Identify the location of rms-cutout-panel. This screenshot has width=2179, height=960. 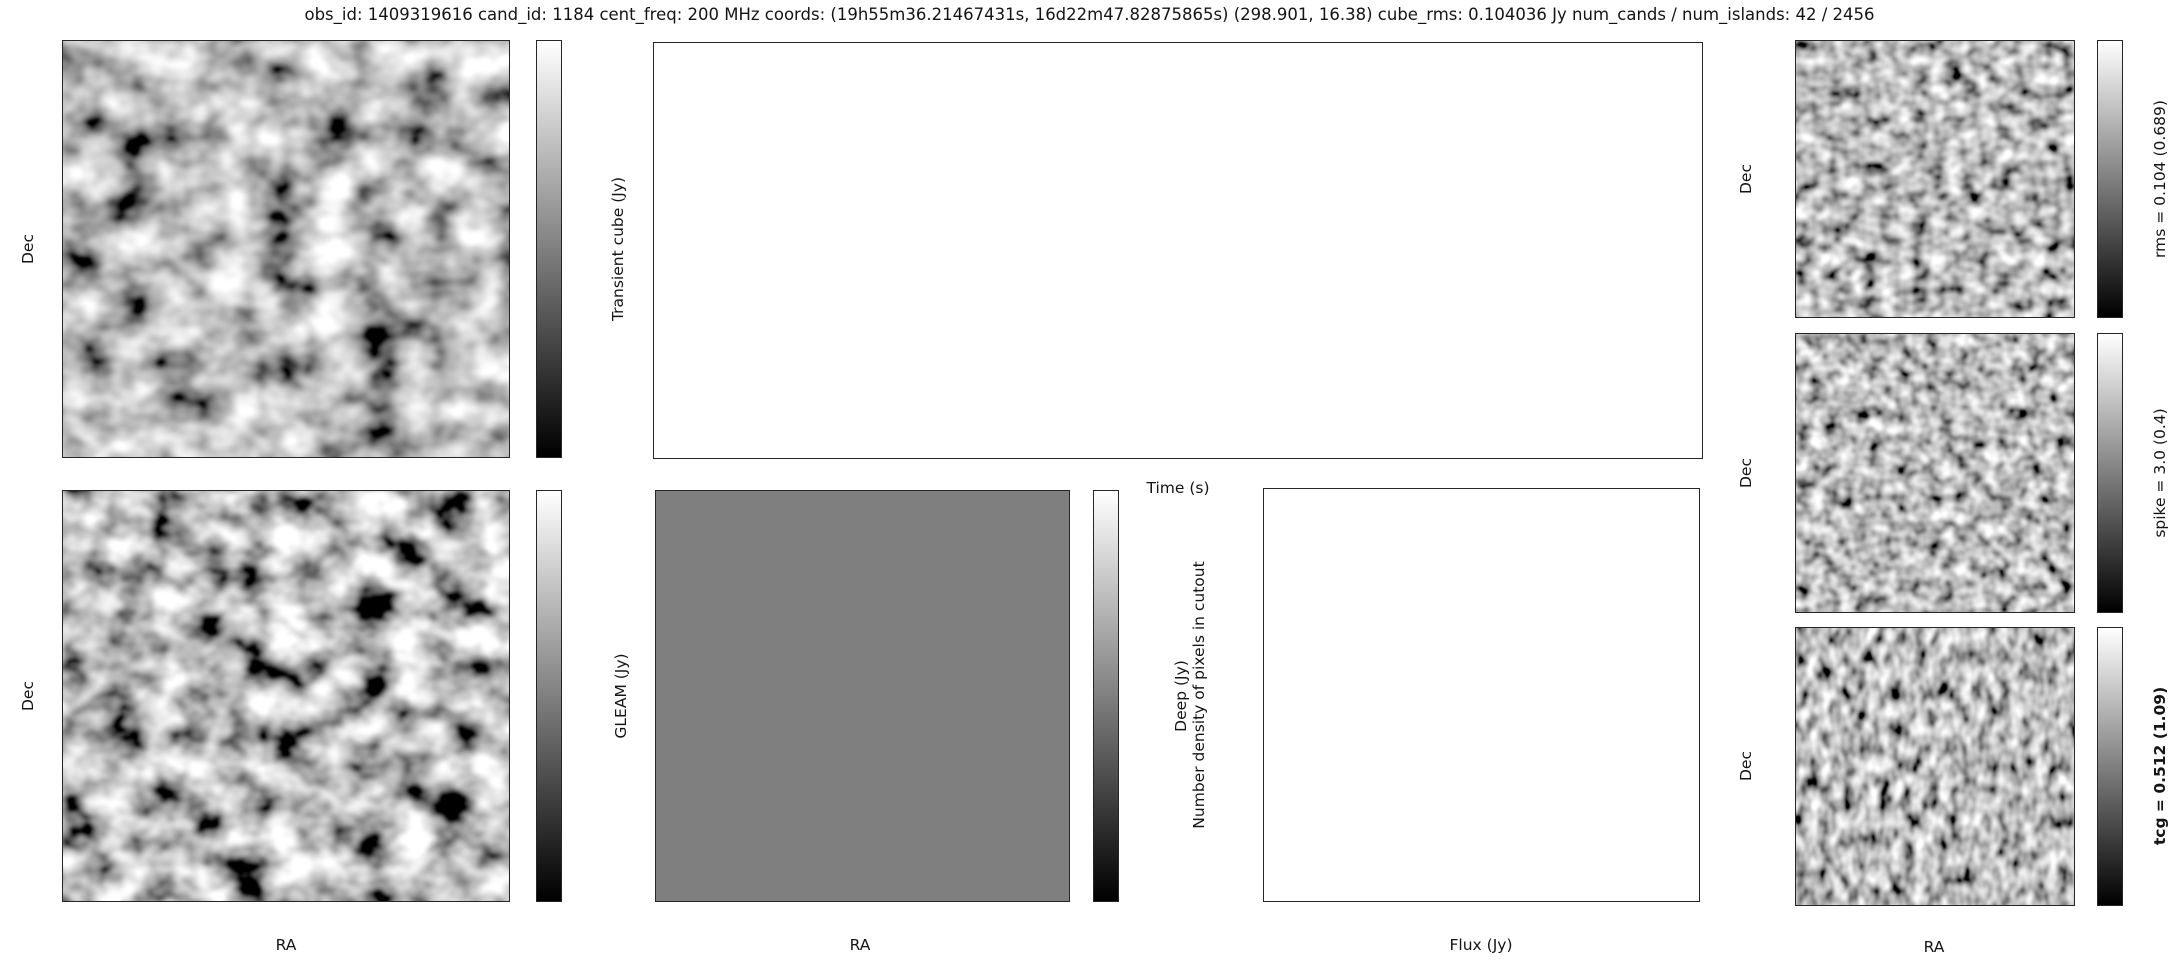
(1935, 179).